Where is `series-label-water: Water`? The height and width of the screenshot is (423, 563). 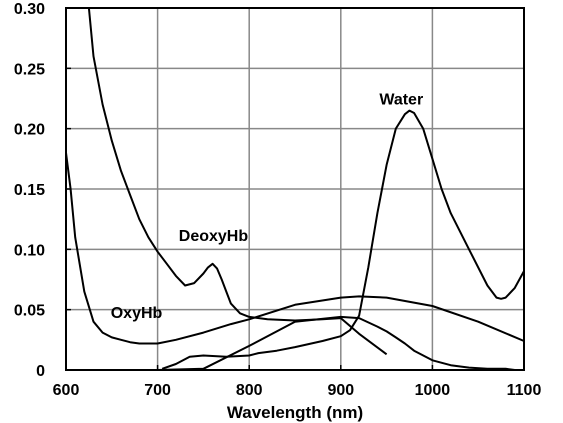
series-label-water: Water is located at coordinates (401, 100).